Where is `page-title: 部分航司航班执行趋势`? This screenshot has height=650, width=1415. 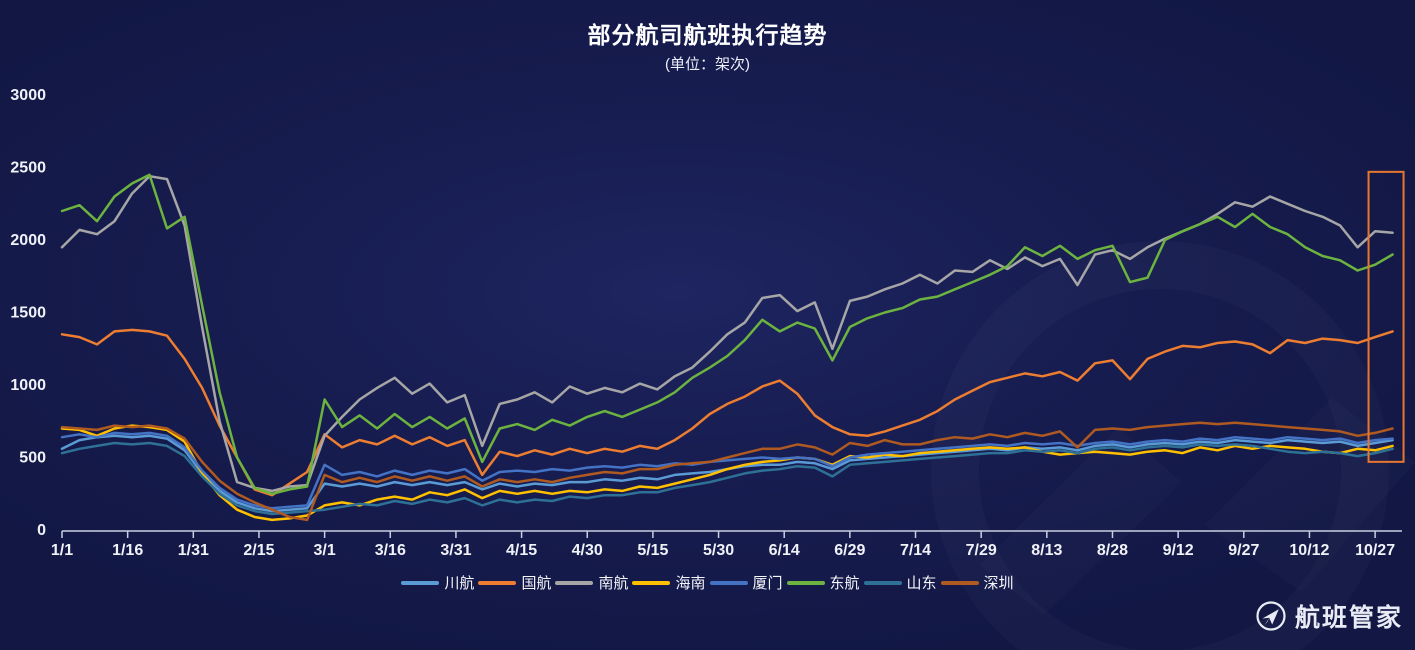 page-title: 部分航司航班执行趋势 is located at coordinates (707, 35).